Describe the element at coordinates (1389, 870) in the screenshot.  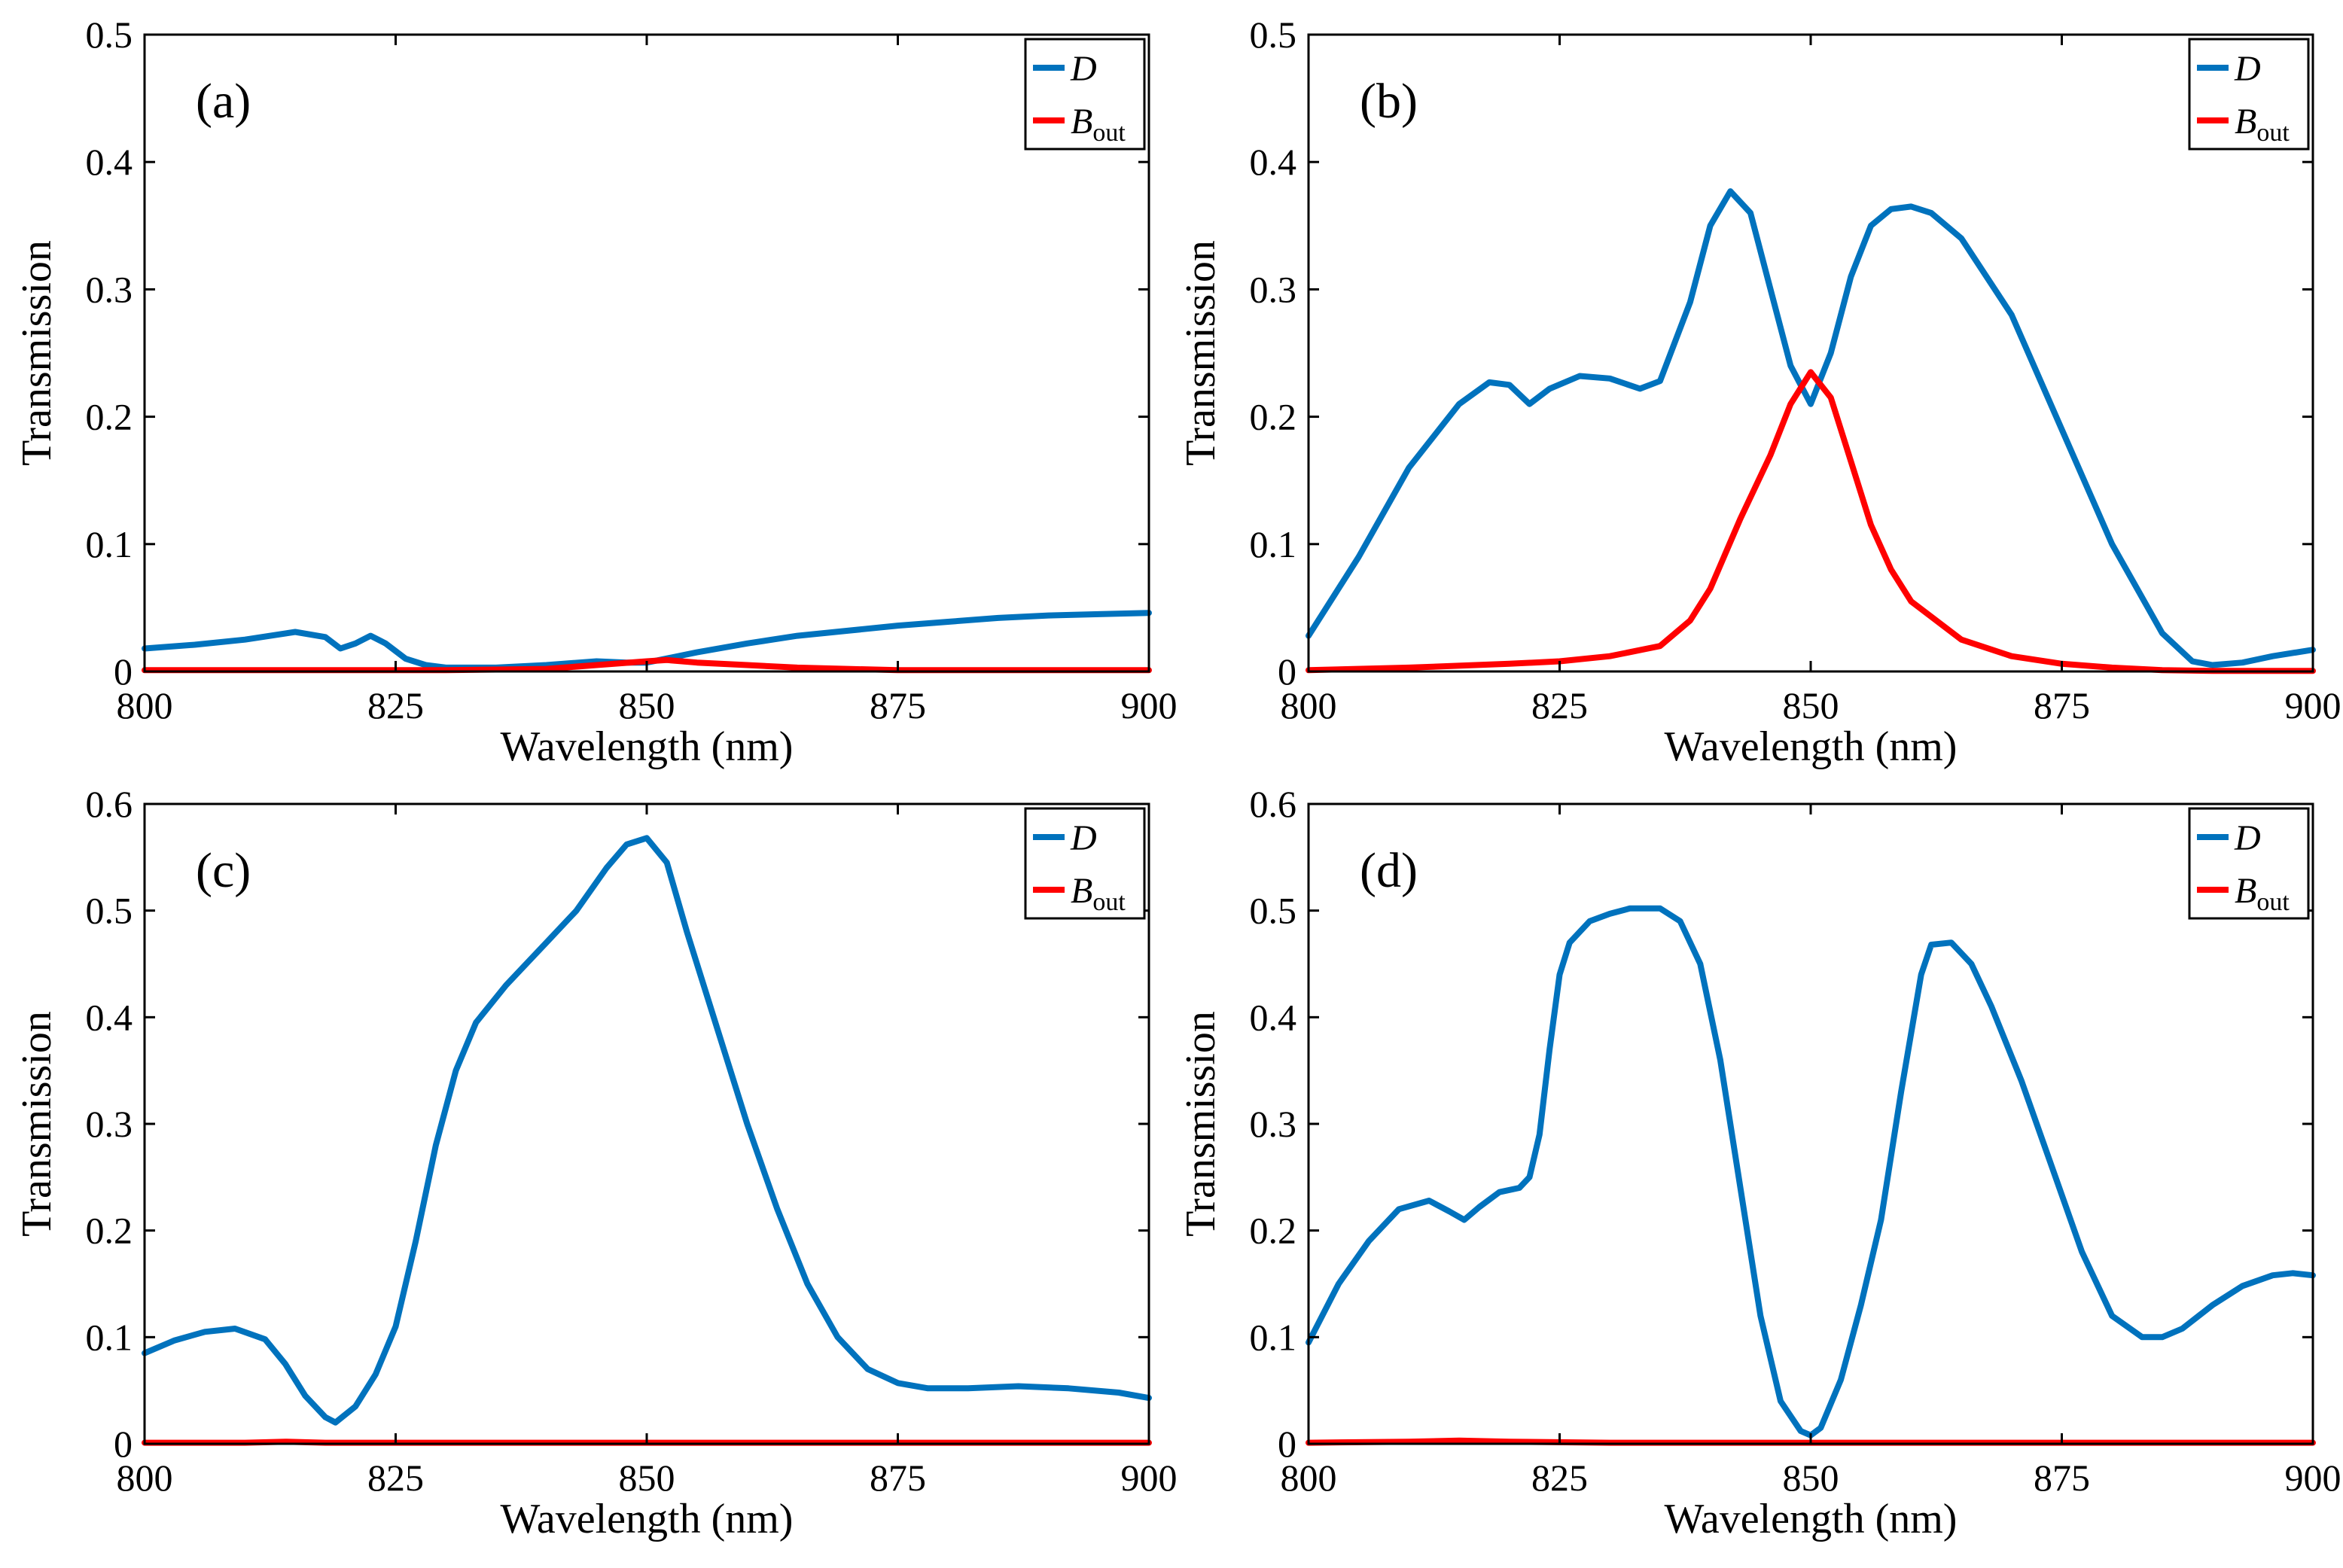
I see `panel-label: (d)` at that location.